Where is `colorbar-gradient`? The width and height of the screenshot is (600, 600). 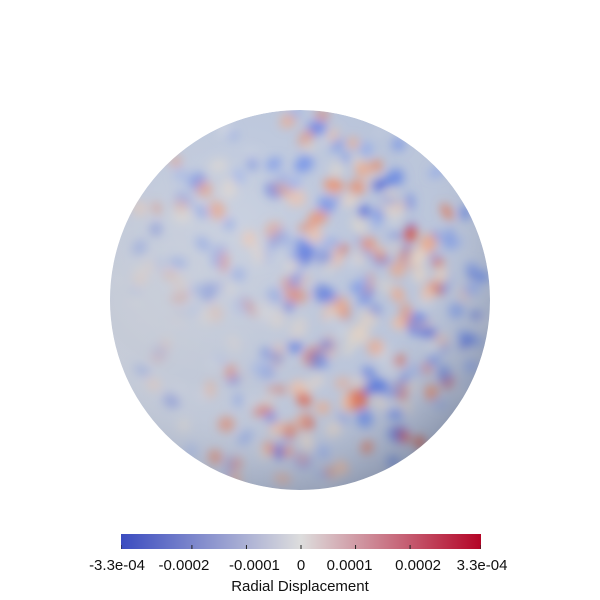 colorbar-gradient is located at coordinates (301, 541).